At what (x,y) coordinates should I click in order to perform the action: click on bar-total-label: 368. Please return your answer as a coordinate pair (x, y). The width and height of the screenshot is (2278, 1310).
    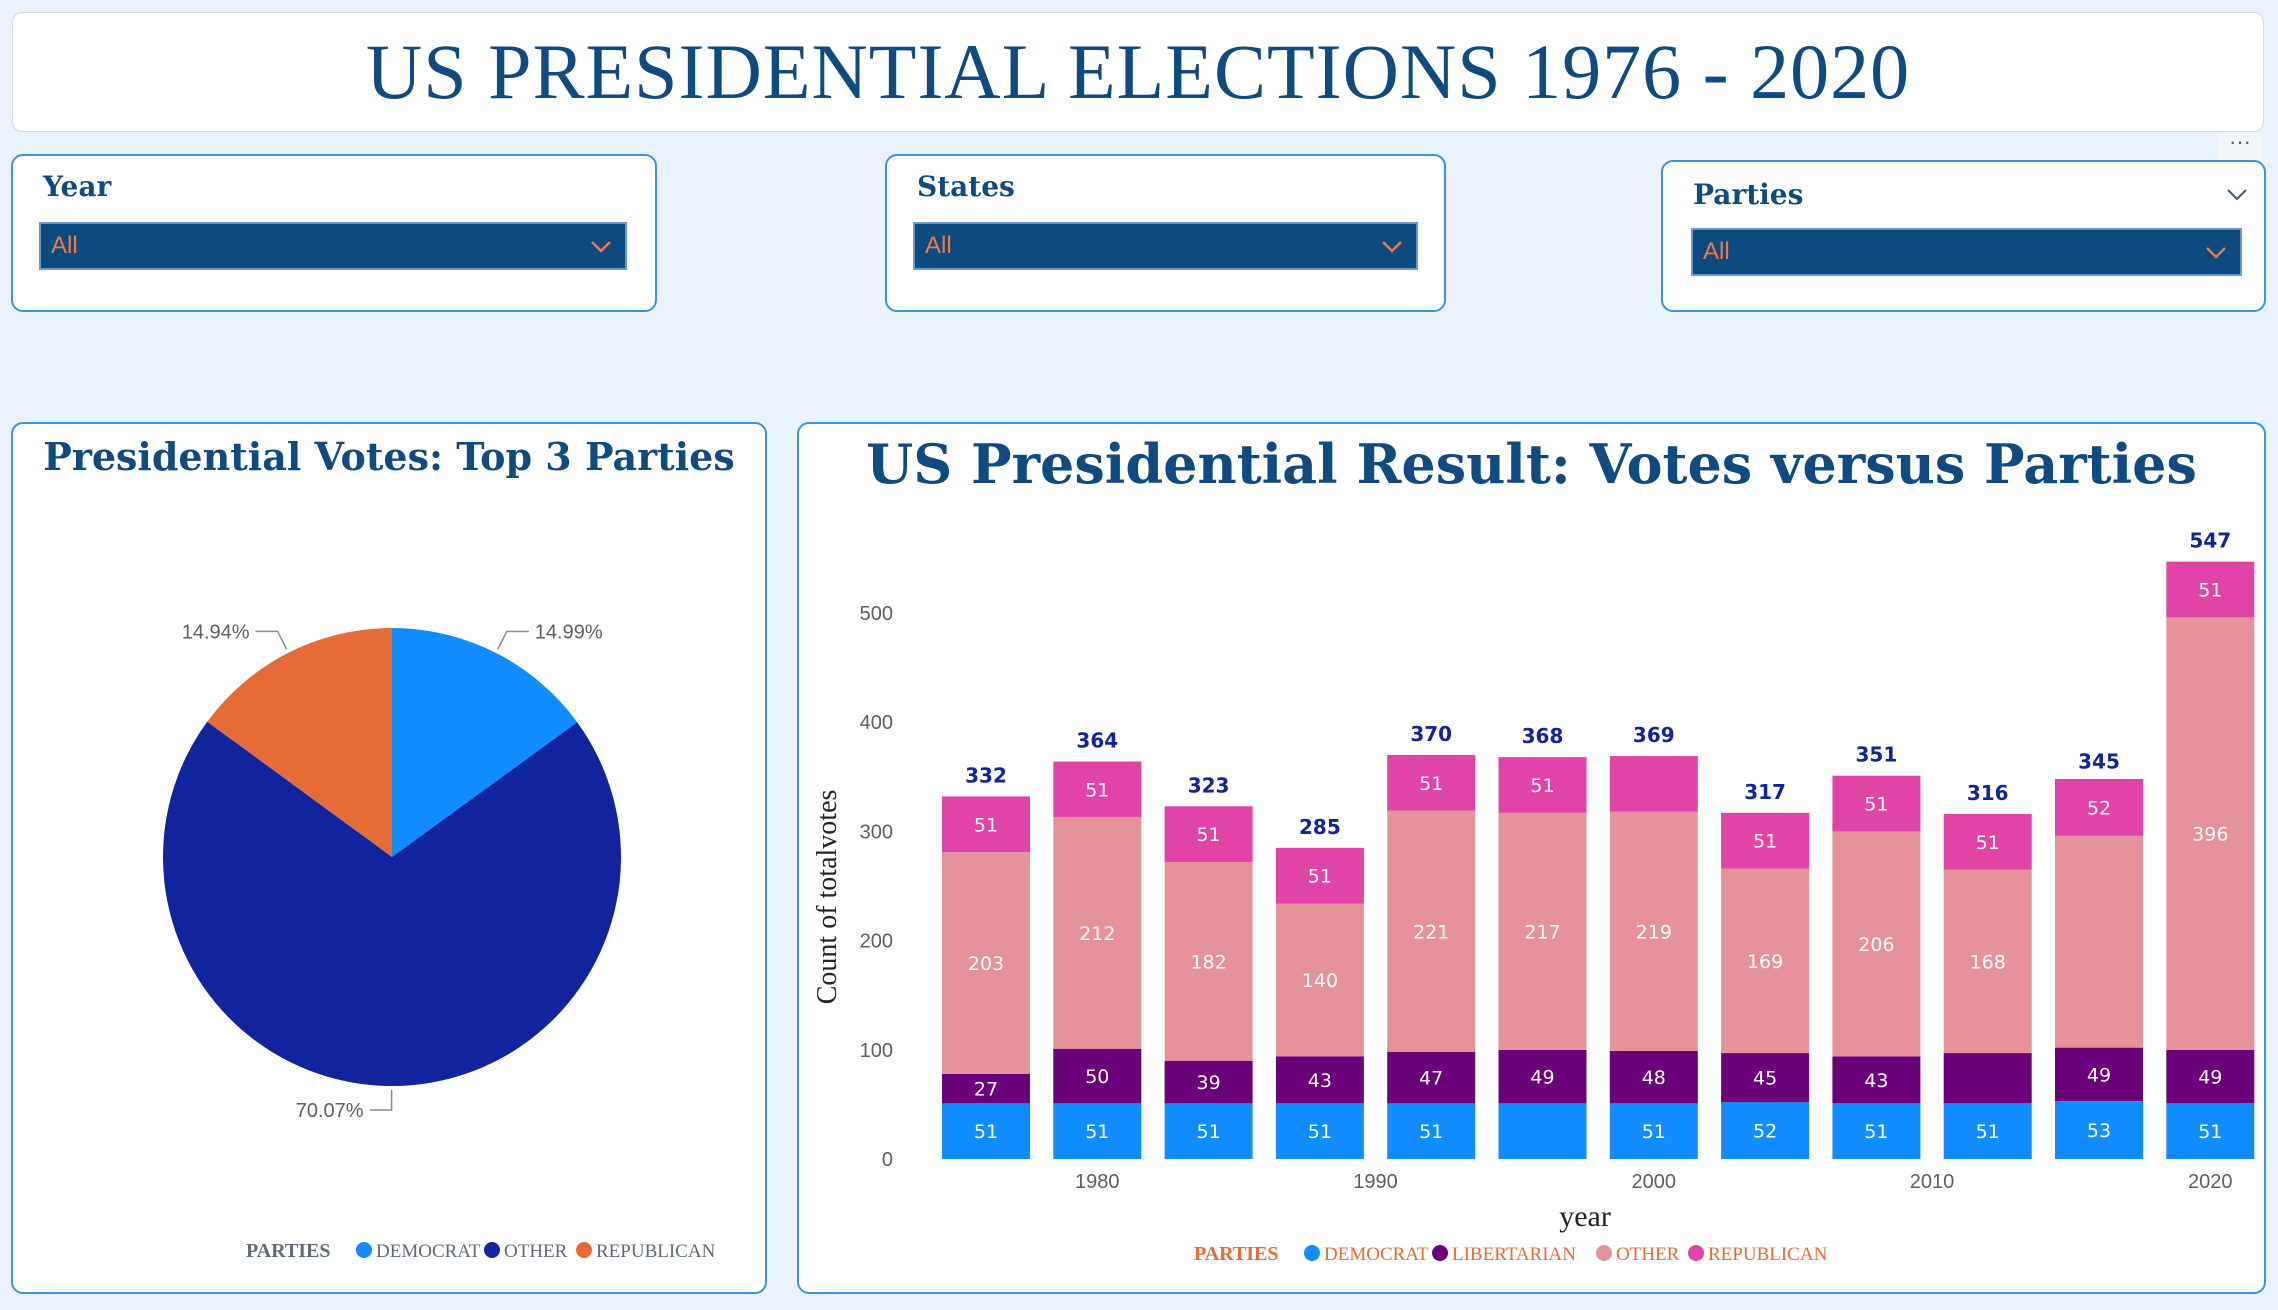
    Looking at the image, I should click on (1543, 736).